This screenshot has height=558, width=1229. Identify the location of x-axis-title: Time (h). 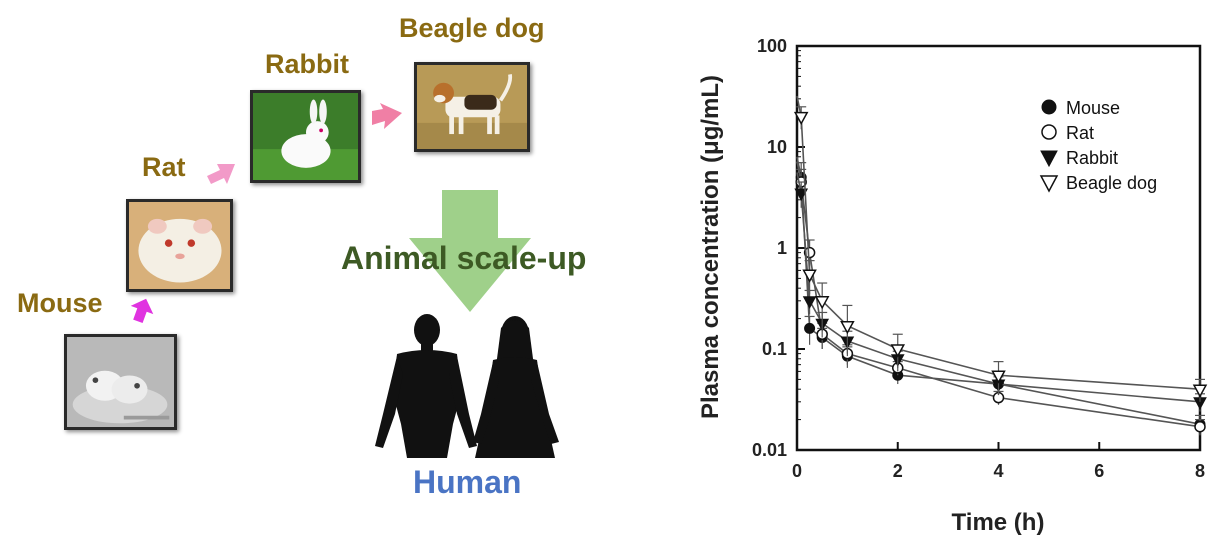
(998, 522).